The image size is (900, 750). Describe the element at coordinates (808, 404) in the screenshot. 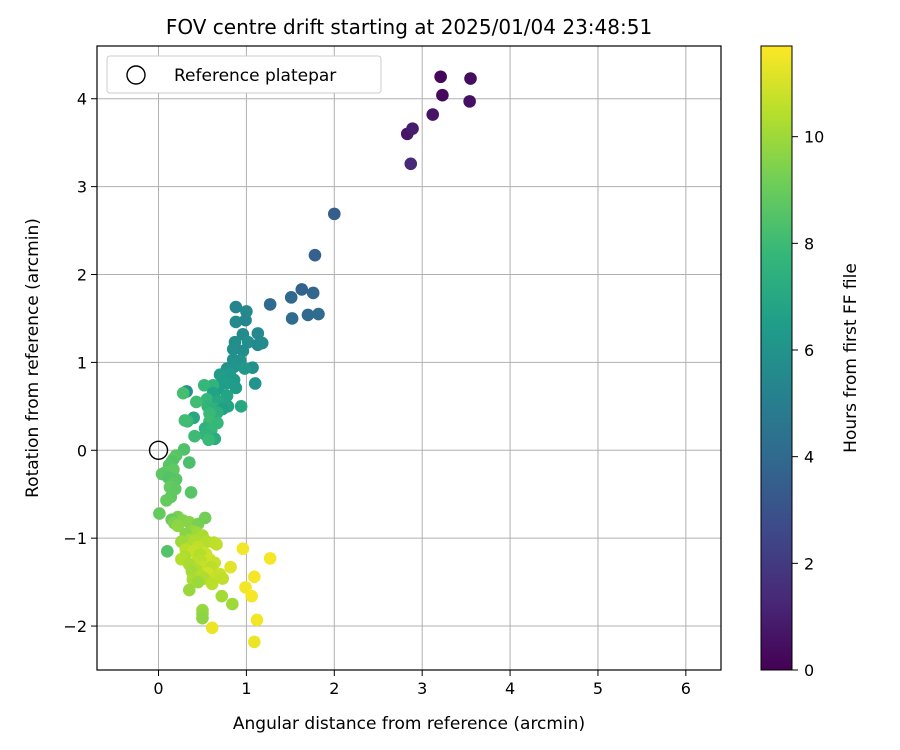

I see `colorbar-ticks: 0 2 4 6 8 10` at that location.